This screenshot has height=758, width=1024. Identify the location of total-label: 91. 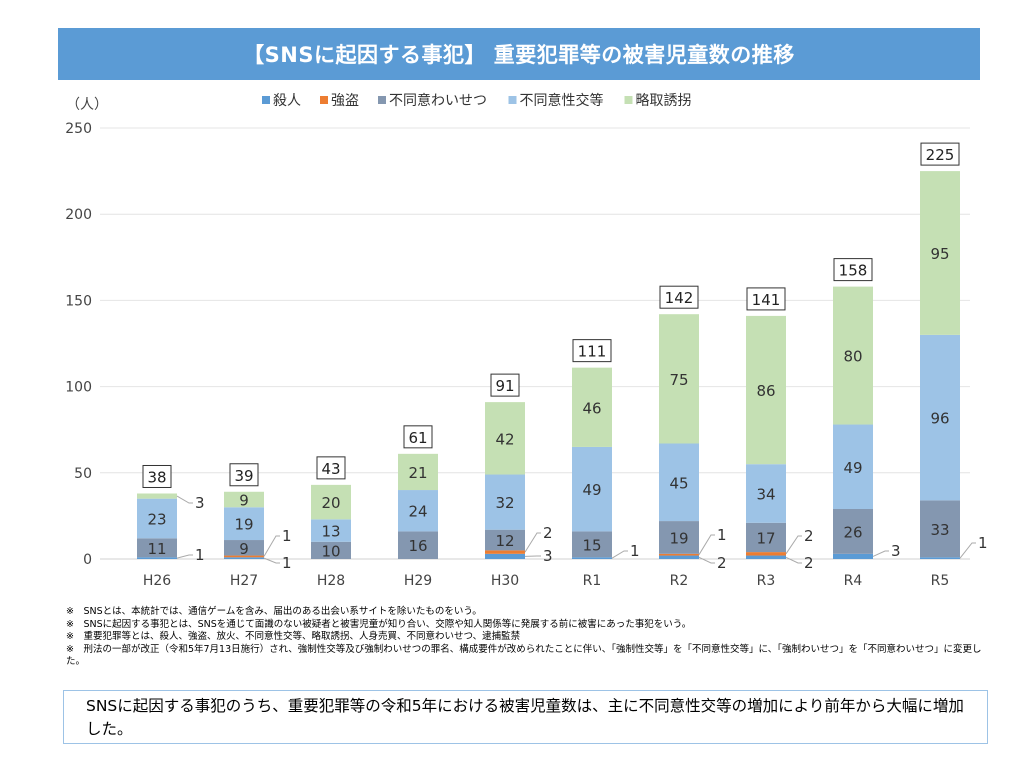
(504, 386).